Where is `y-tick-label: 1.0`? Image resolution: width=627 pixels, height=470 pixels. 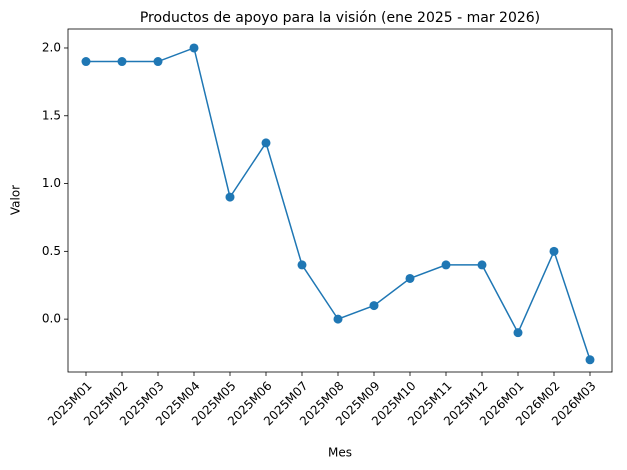
y-tick-label: 1.0 is located at coordinates (51, 183).